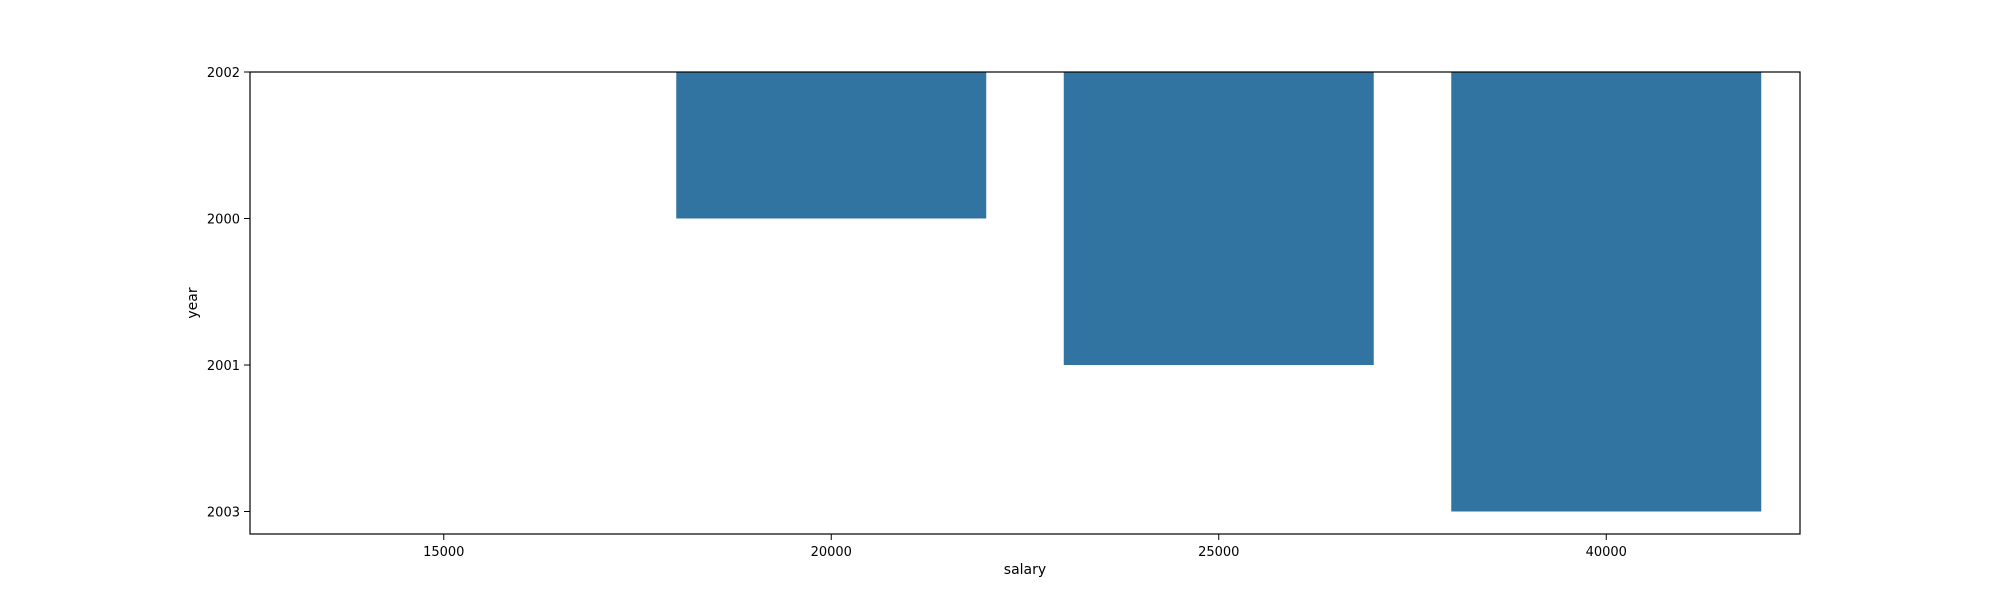 The image size is (2000, 605). I want to click on x-axis: 15000 20000 25000 40000, so click(1025, 547).